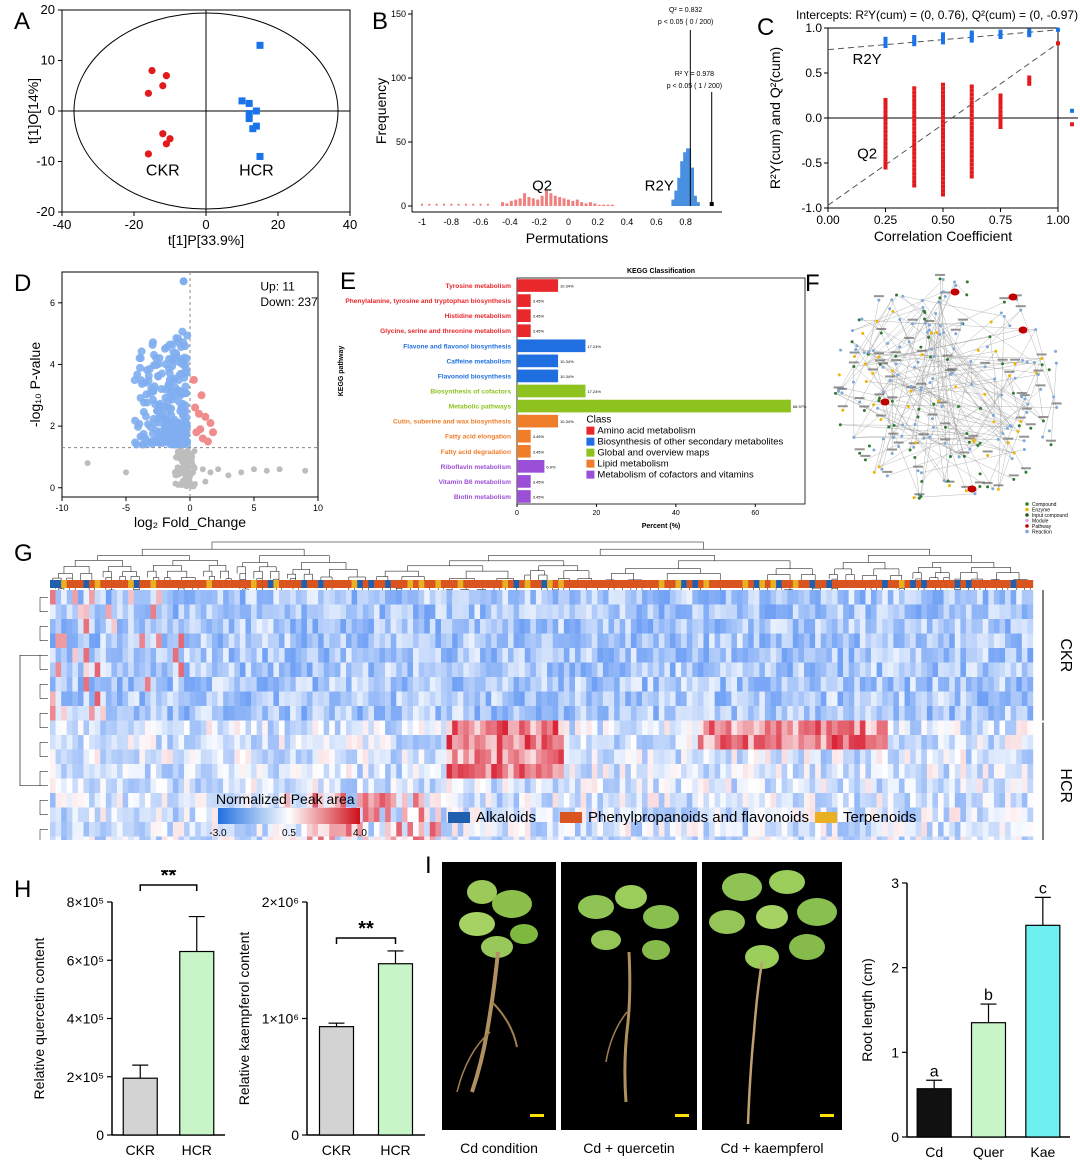  I want to click on pathway-label: Cutin, suberine and wax biosynthesis, so click(452, 422).